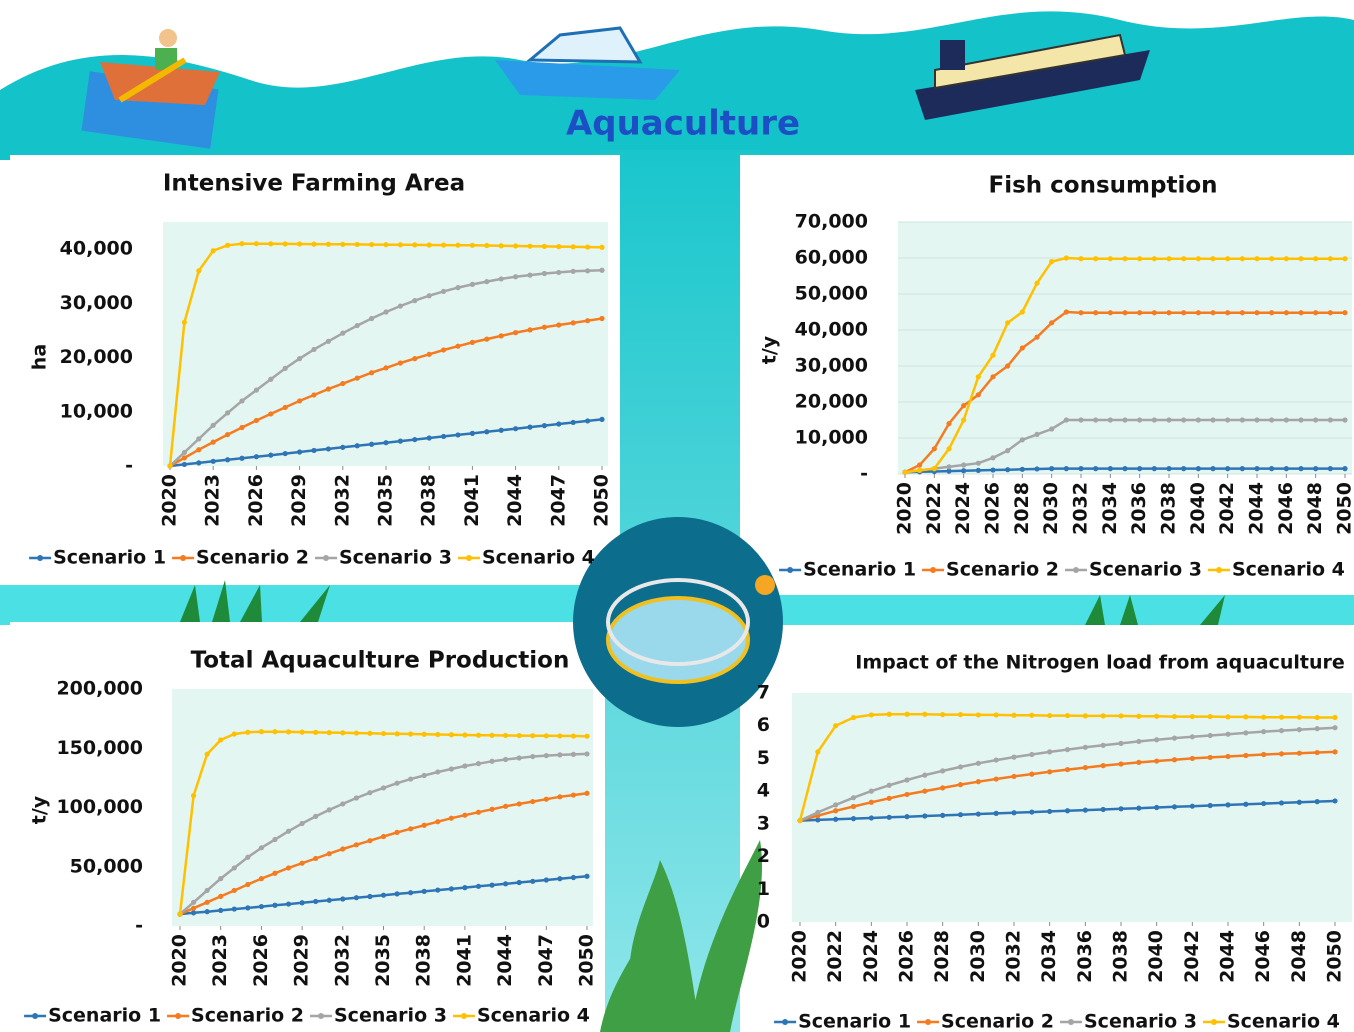 Image resolution: width=1354 pixels, height=1032 pixels. Describe the element at coordinates (109, 558) in the screenshot. I see `legend-label: Scenario 1` at that location.